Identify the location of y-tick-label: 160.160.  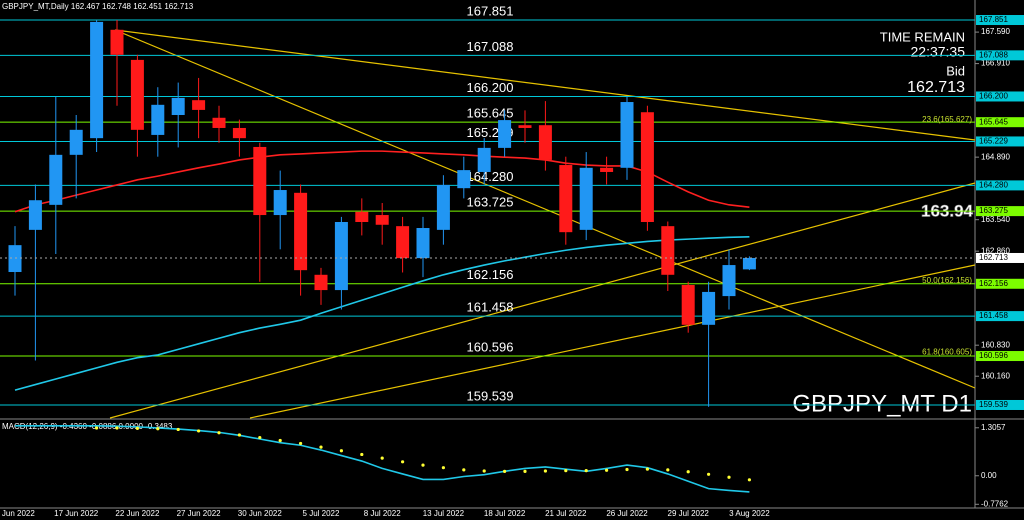
(995, 375).